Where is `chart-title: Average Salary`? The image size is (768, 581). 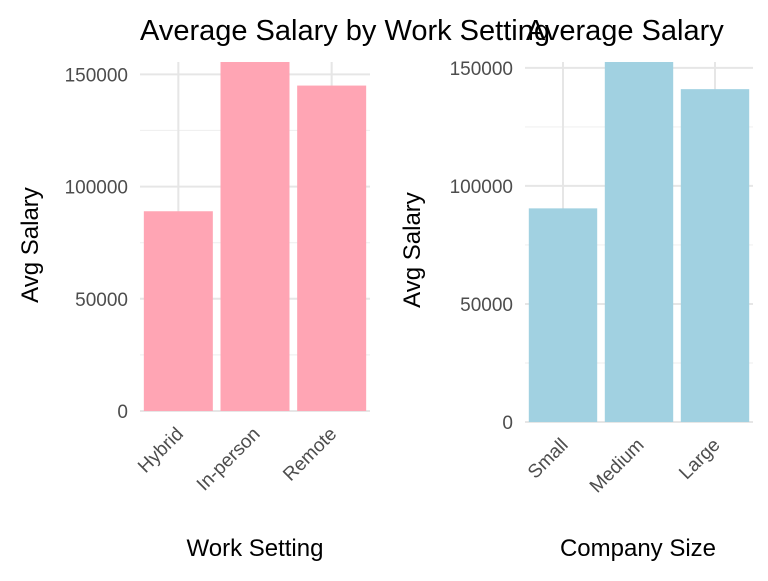
chart-title: Average Salary is located at coordinates (625, 31).